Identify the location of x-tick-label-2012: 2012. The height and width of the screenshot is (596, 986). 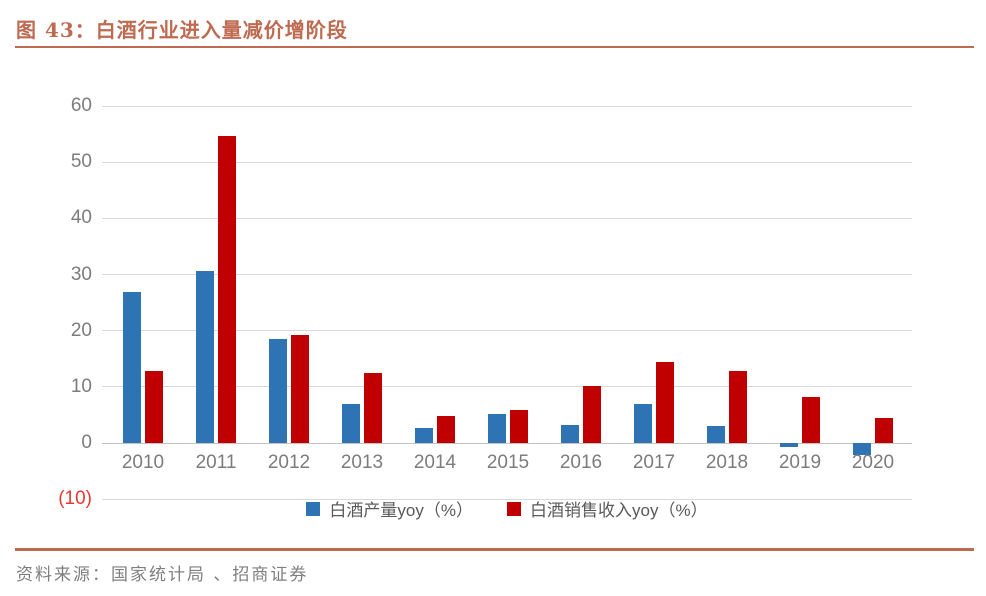
(289, 462).